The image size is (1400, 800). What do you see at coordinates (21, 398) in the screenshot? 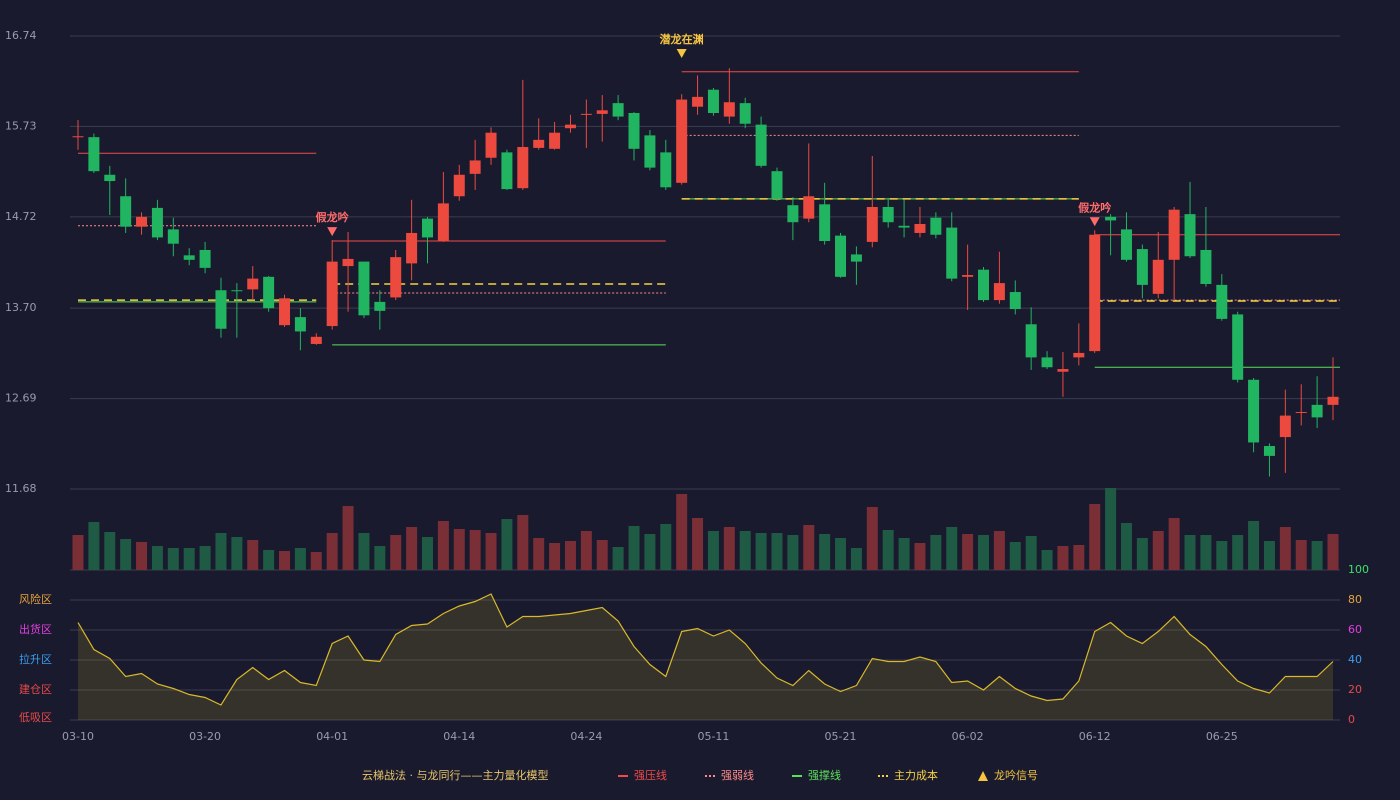
I see `y-tick-label: 12.69` at bounding box center [21, 398].